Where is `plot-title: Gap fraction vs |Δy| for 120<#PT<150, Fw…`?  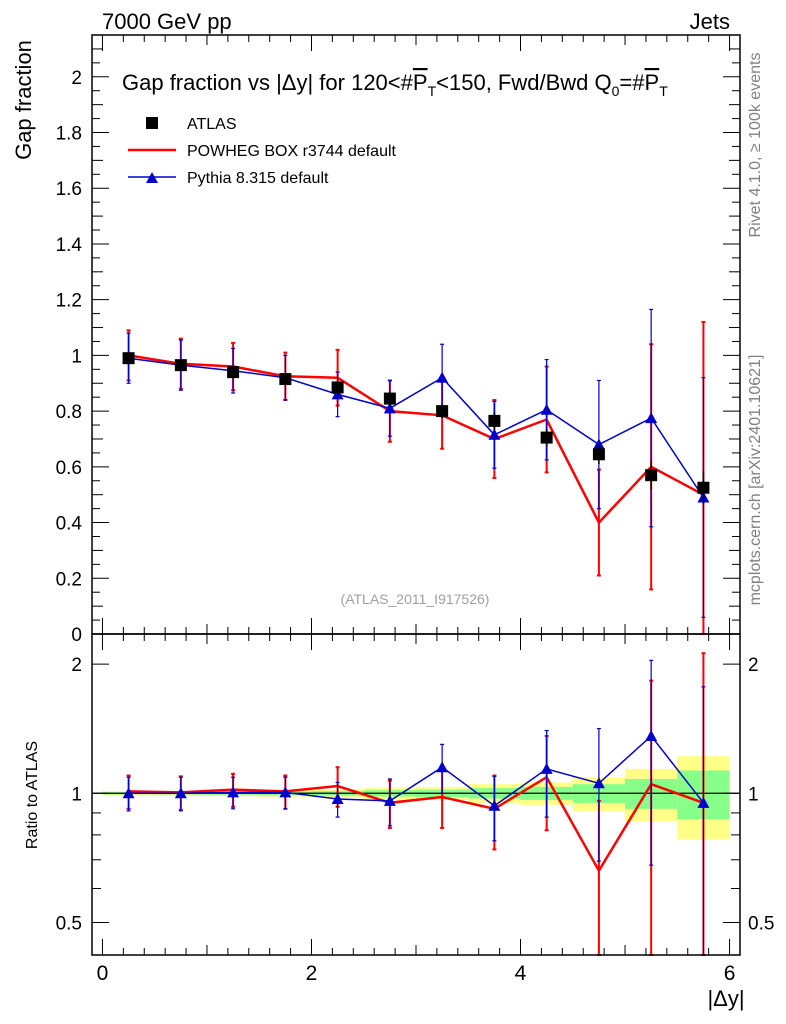 plot-title: Gap fraction vs |Δy| for 120<#PT<150, Fw… is located at coordinates (395, 84).